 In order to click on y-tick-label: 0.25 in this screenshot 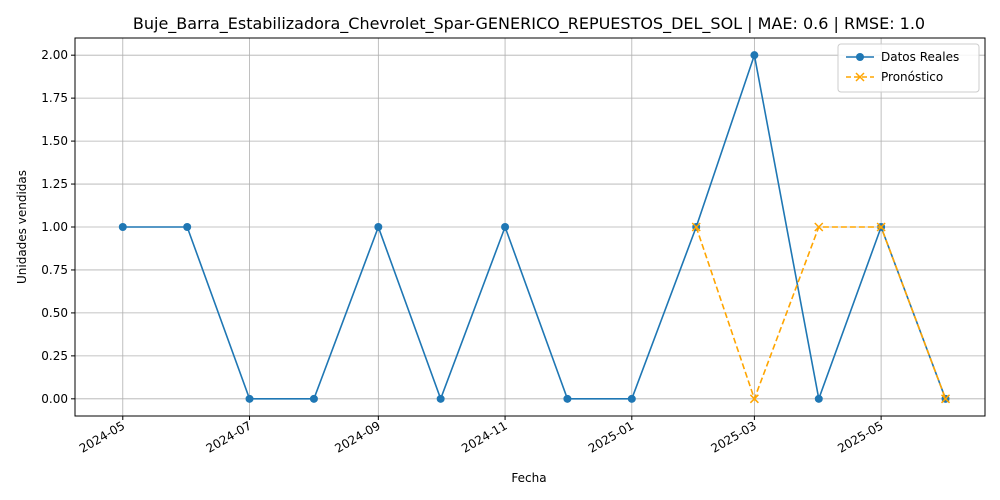, I will do `click(54, 356)`.